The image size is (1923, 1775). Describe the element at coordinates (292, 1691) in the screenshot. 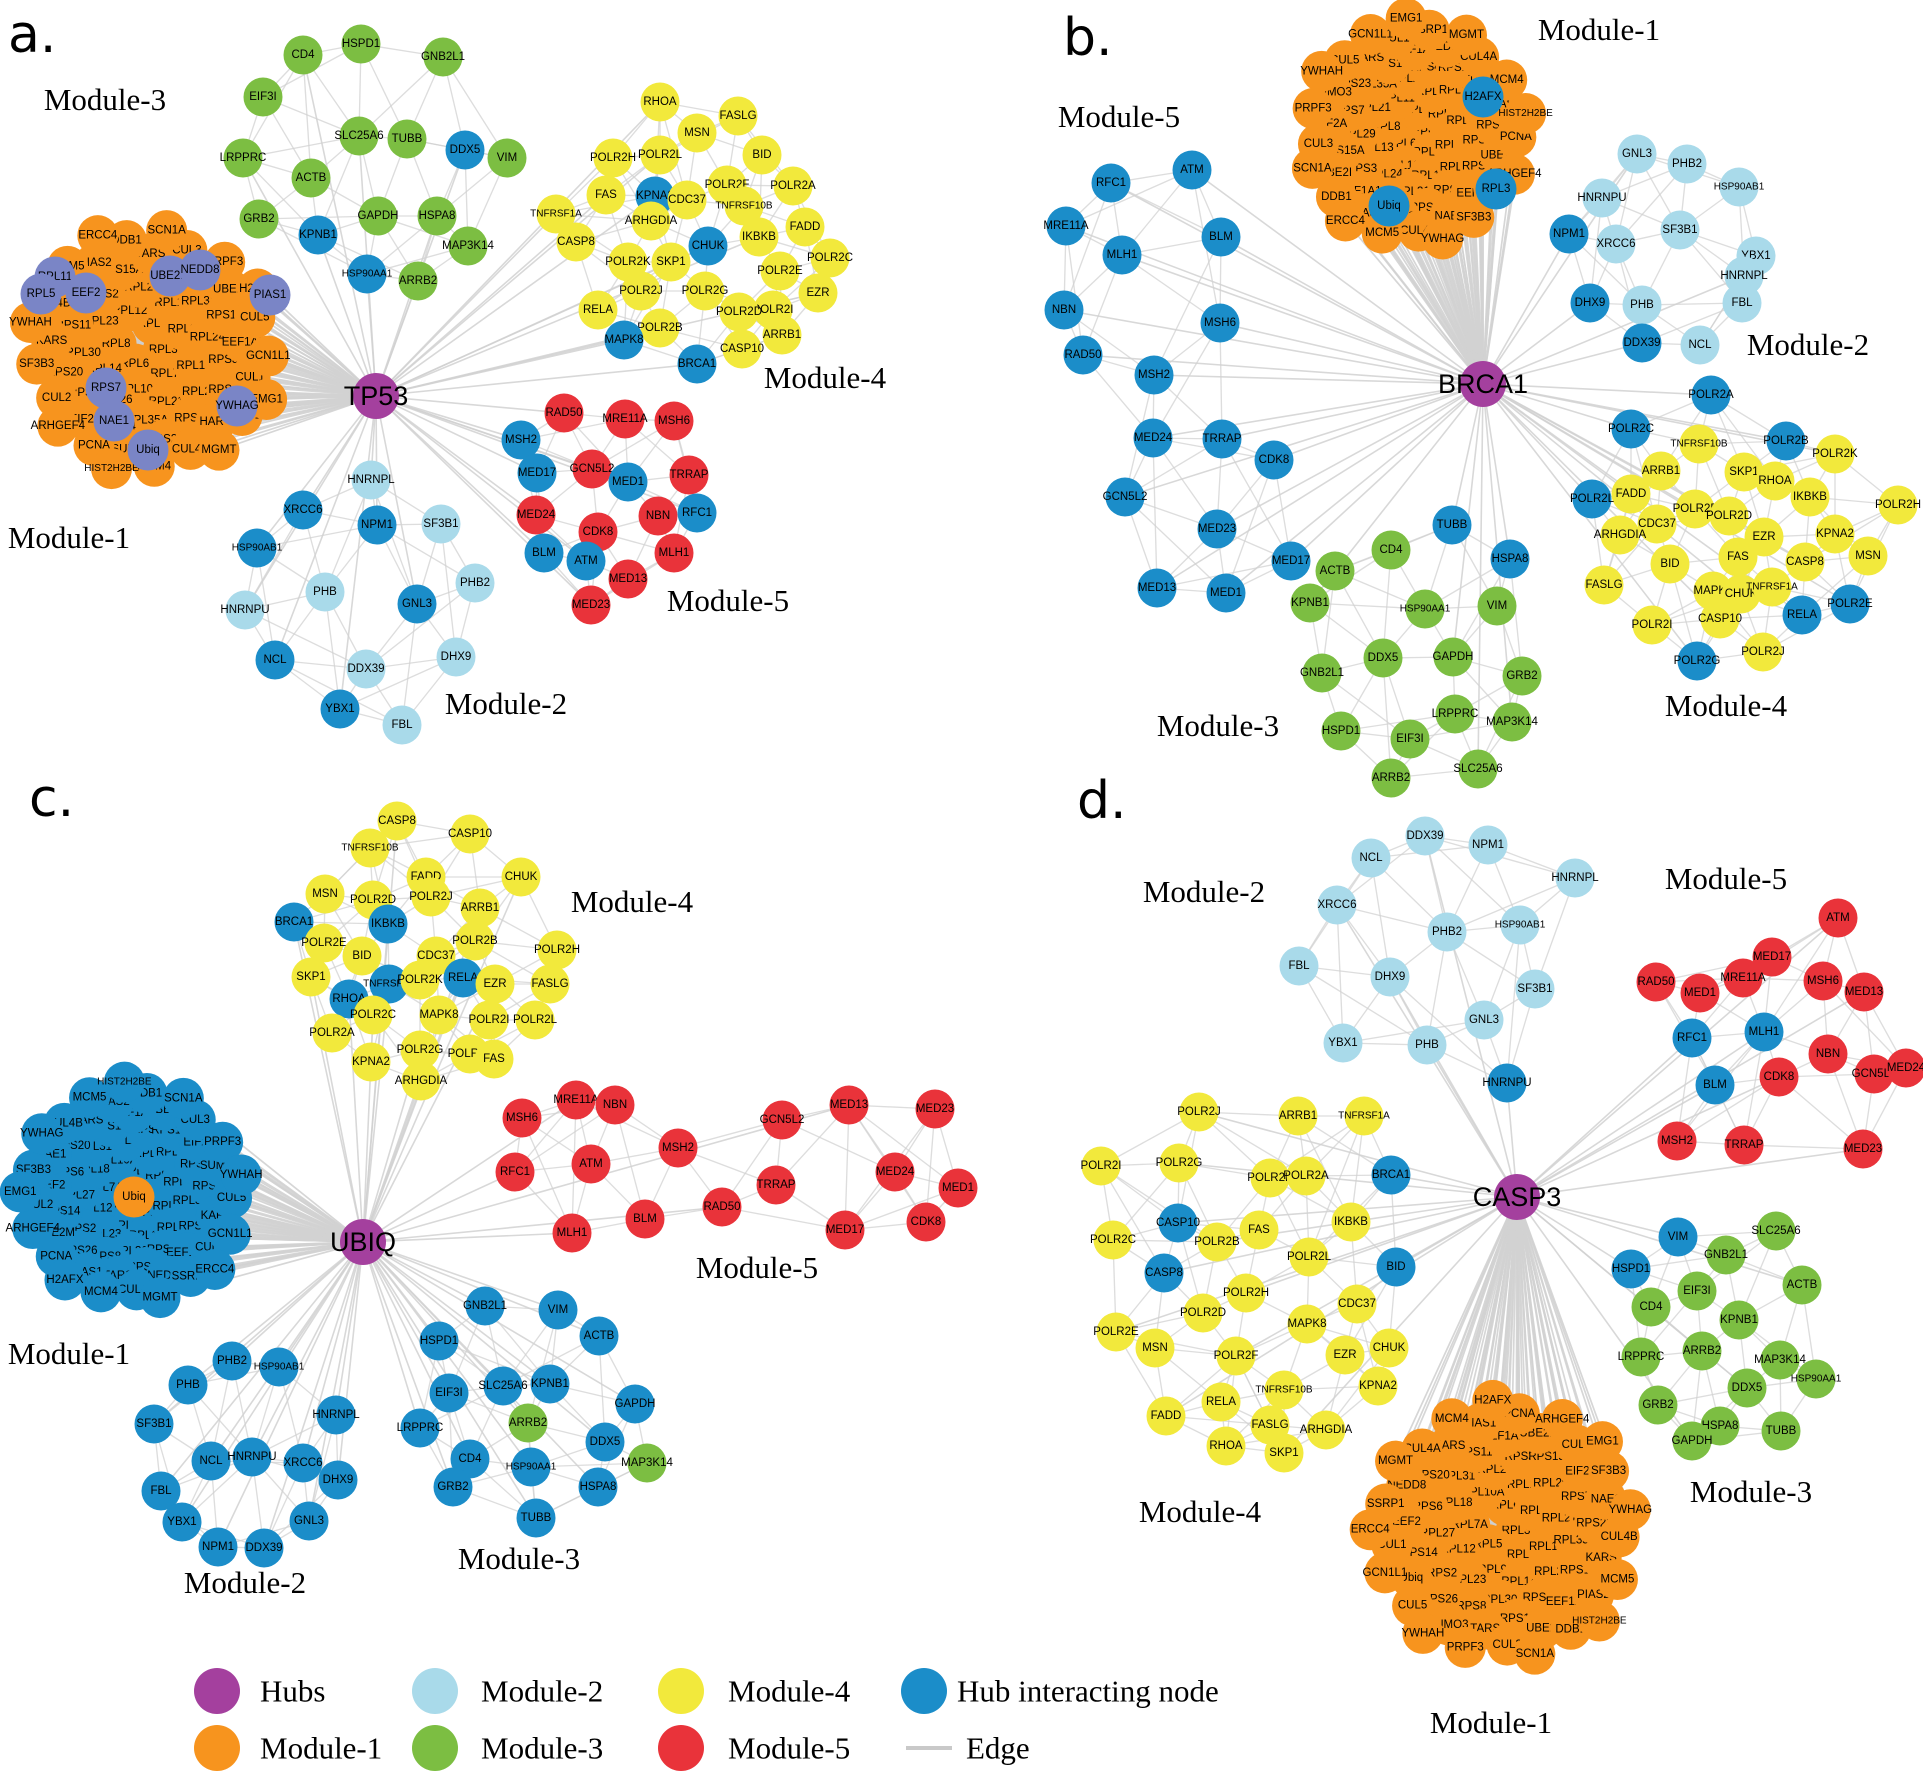

I see `legend-label-hubs: Hubs` at that location.